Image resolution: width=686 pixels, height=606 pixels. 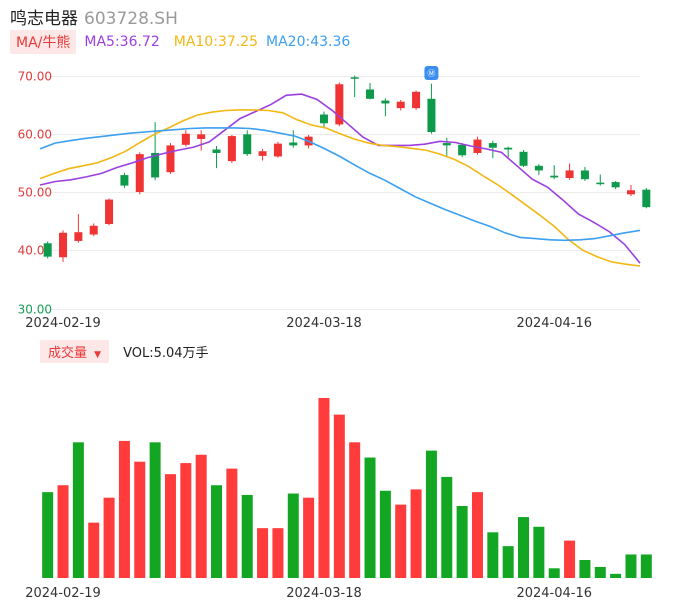 What do you see at coordinates (35, 193) in the screenshot?
I see `y-tick-label: 50.00` at bounding box center [35, 193].